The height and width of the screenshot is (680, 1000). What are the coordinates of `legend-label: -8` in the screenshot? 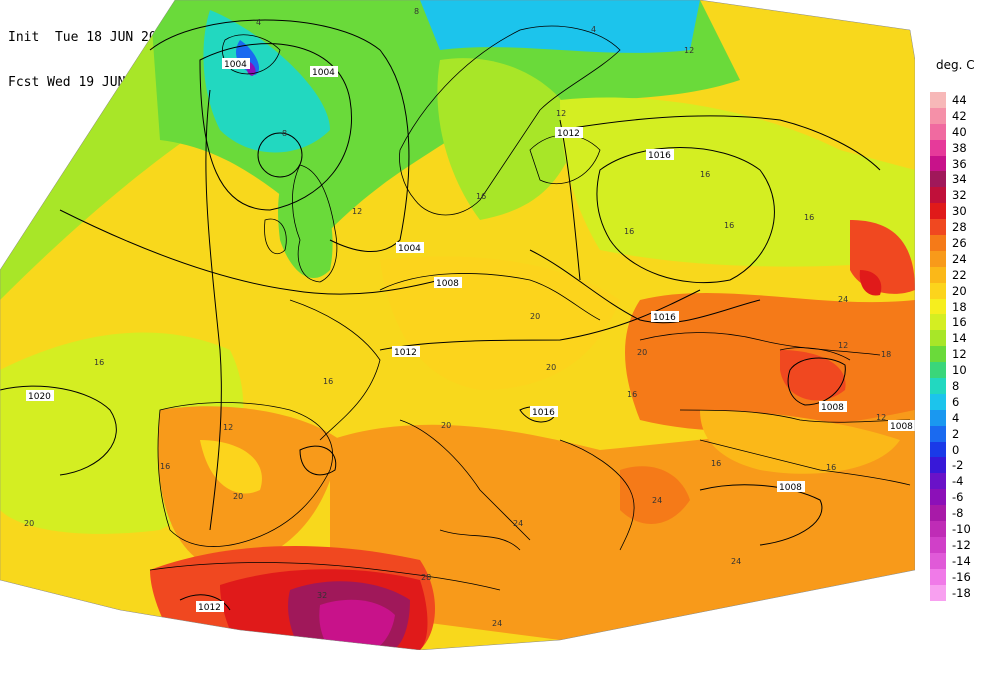 It's located at (958, 513).